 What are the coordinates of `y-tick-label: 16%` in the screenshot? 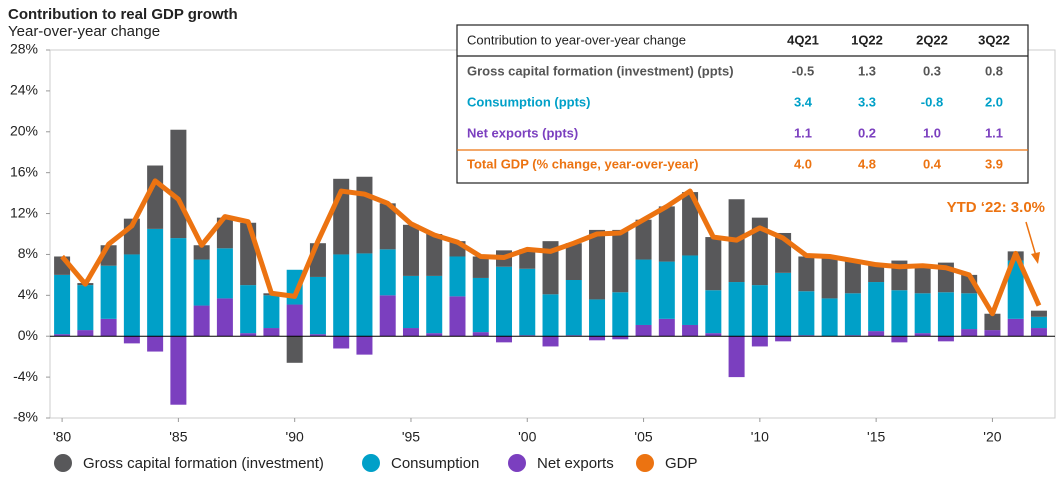 It's located at (24, 171).